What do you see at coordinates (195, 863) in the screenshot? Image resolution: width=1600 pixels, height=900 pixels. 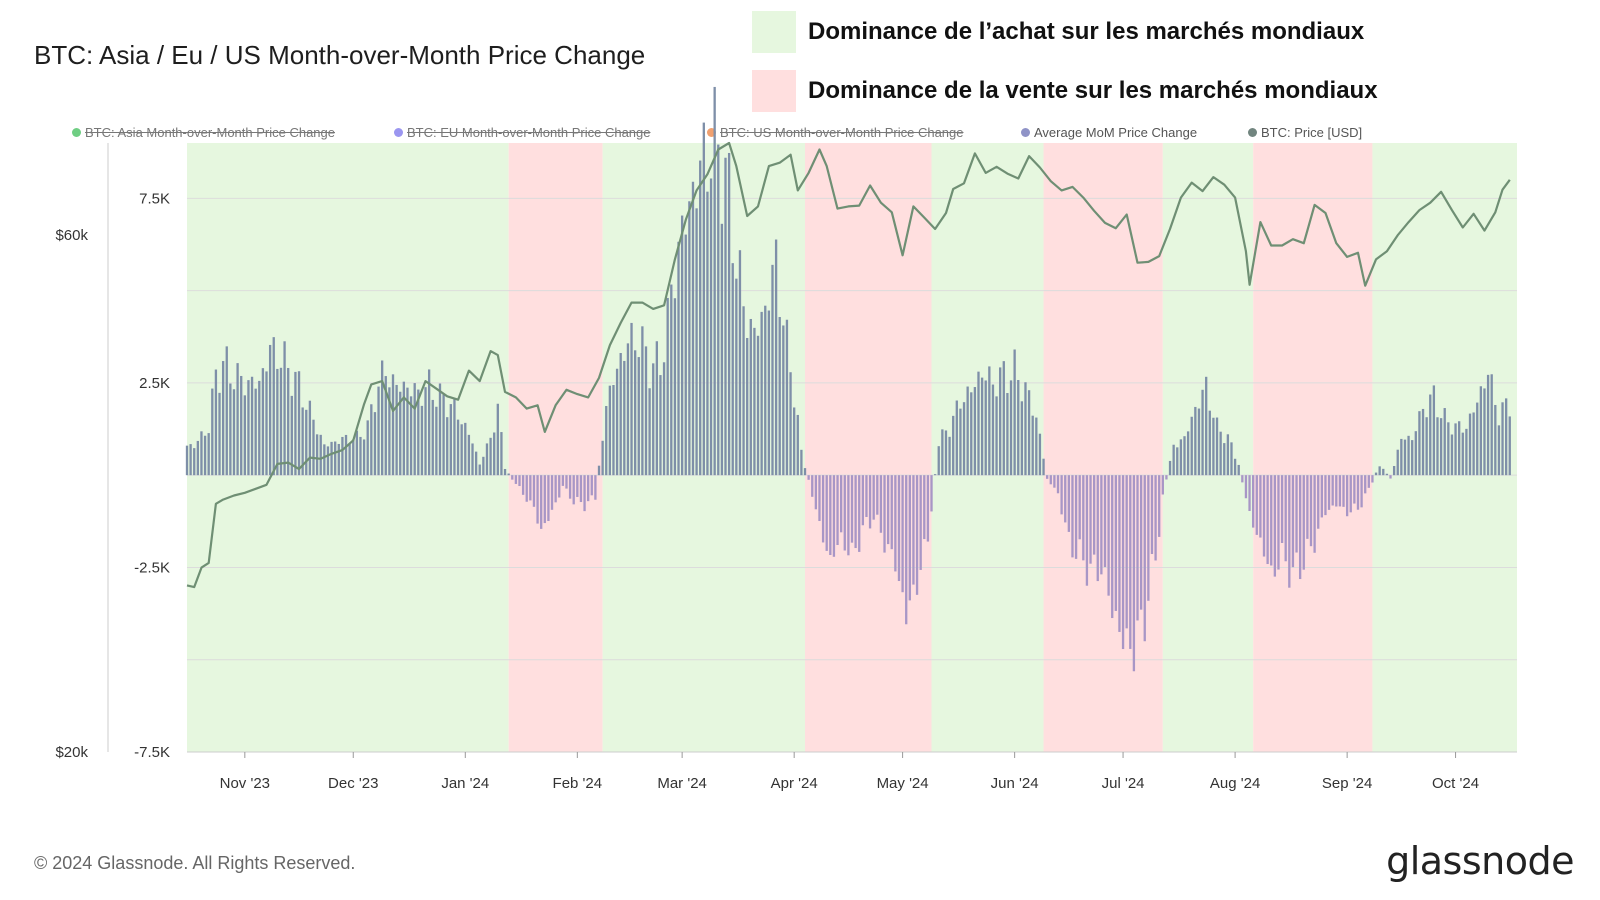 I see `copyright-notice: © 2024 Glassnode. All Rights Reserved.` at bounding box center [195, 863].